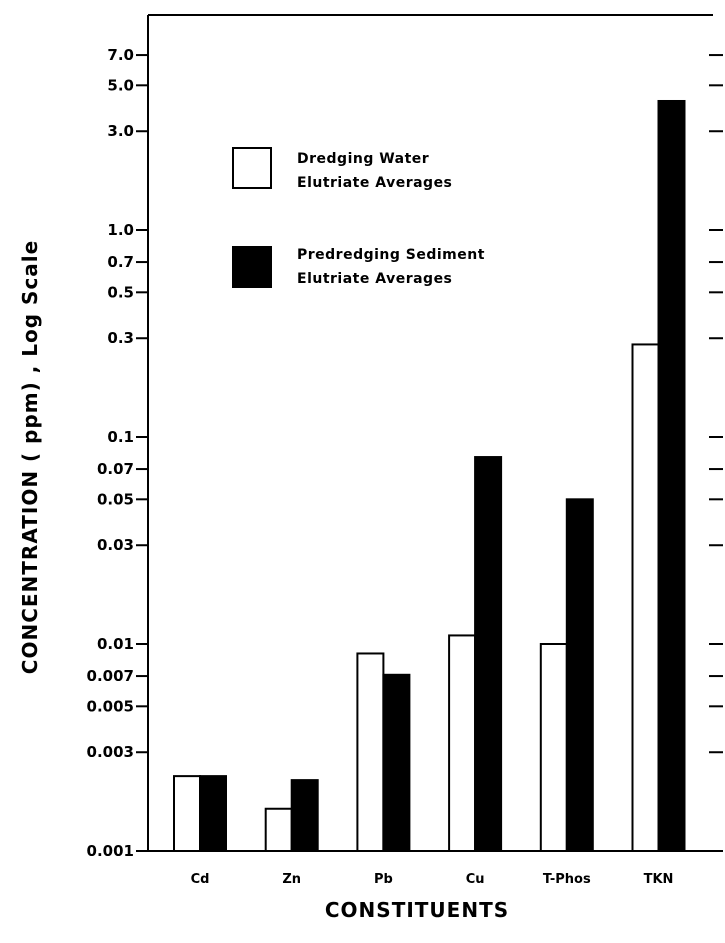 This screenshot has width=725, height=943. What do you see at coordinates (383, 879) in the screenshot?
I see `x-tick-label: Pb` at bounding box center [383, 879].